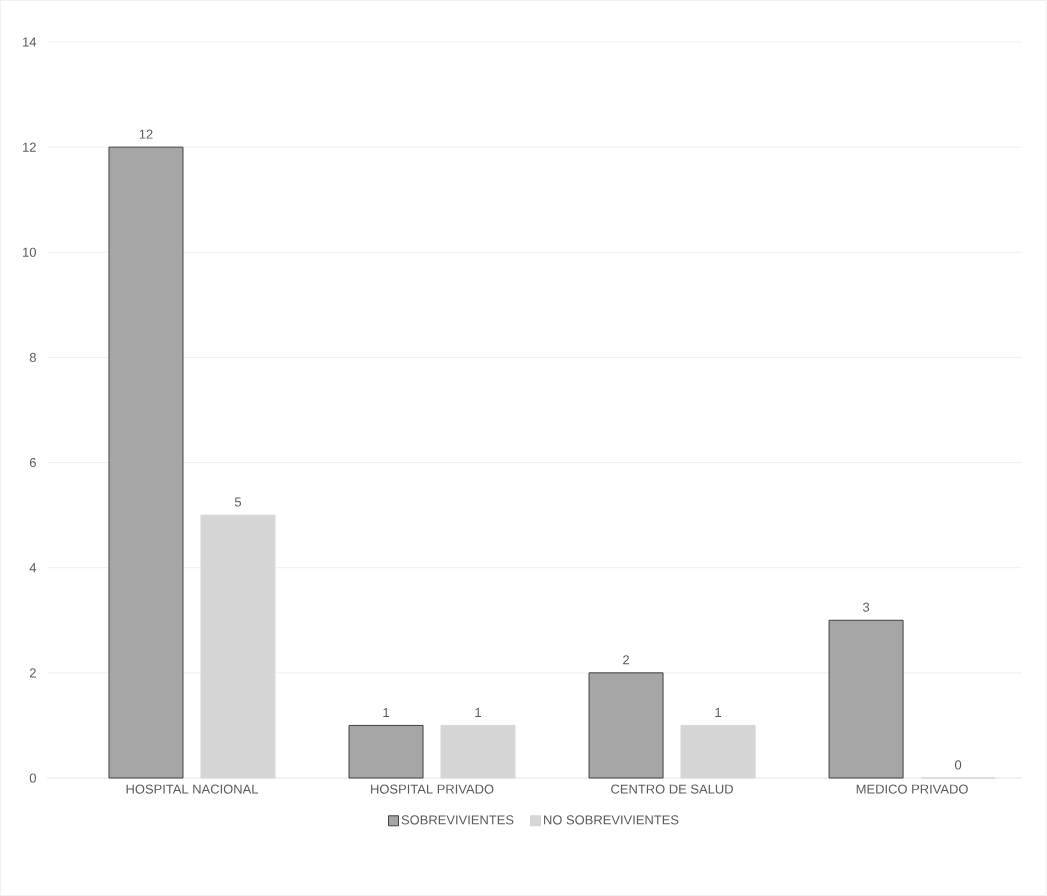 The width and height of the screenshot is (1047, 896). What do you see at coordinates (30, 42) in the screenshot?
I see `y-tick-label: 14` at bounding box center [30, 42].